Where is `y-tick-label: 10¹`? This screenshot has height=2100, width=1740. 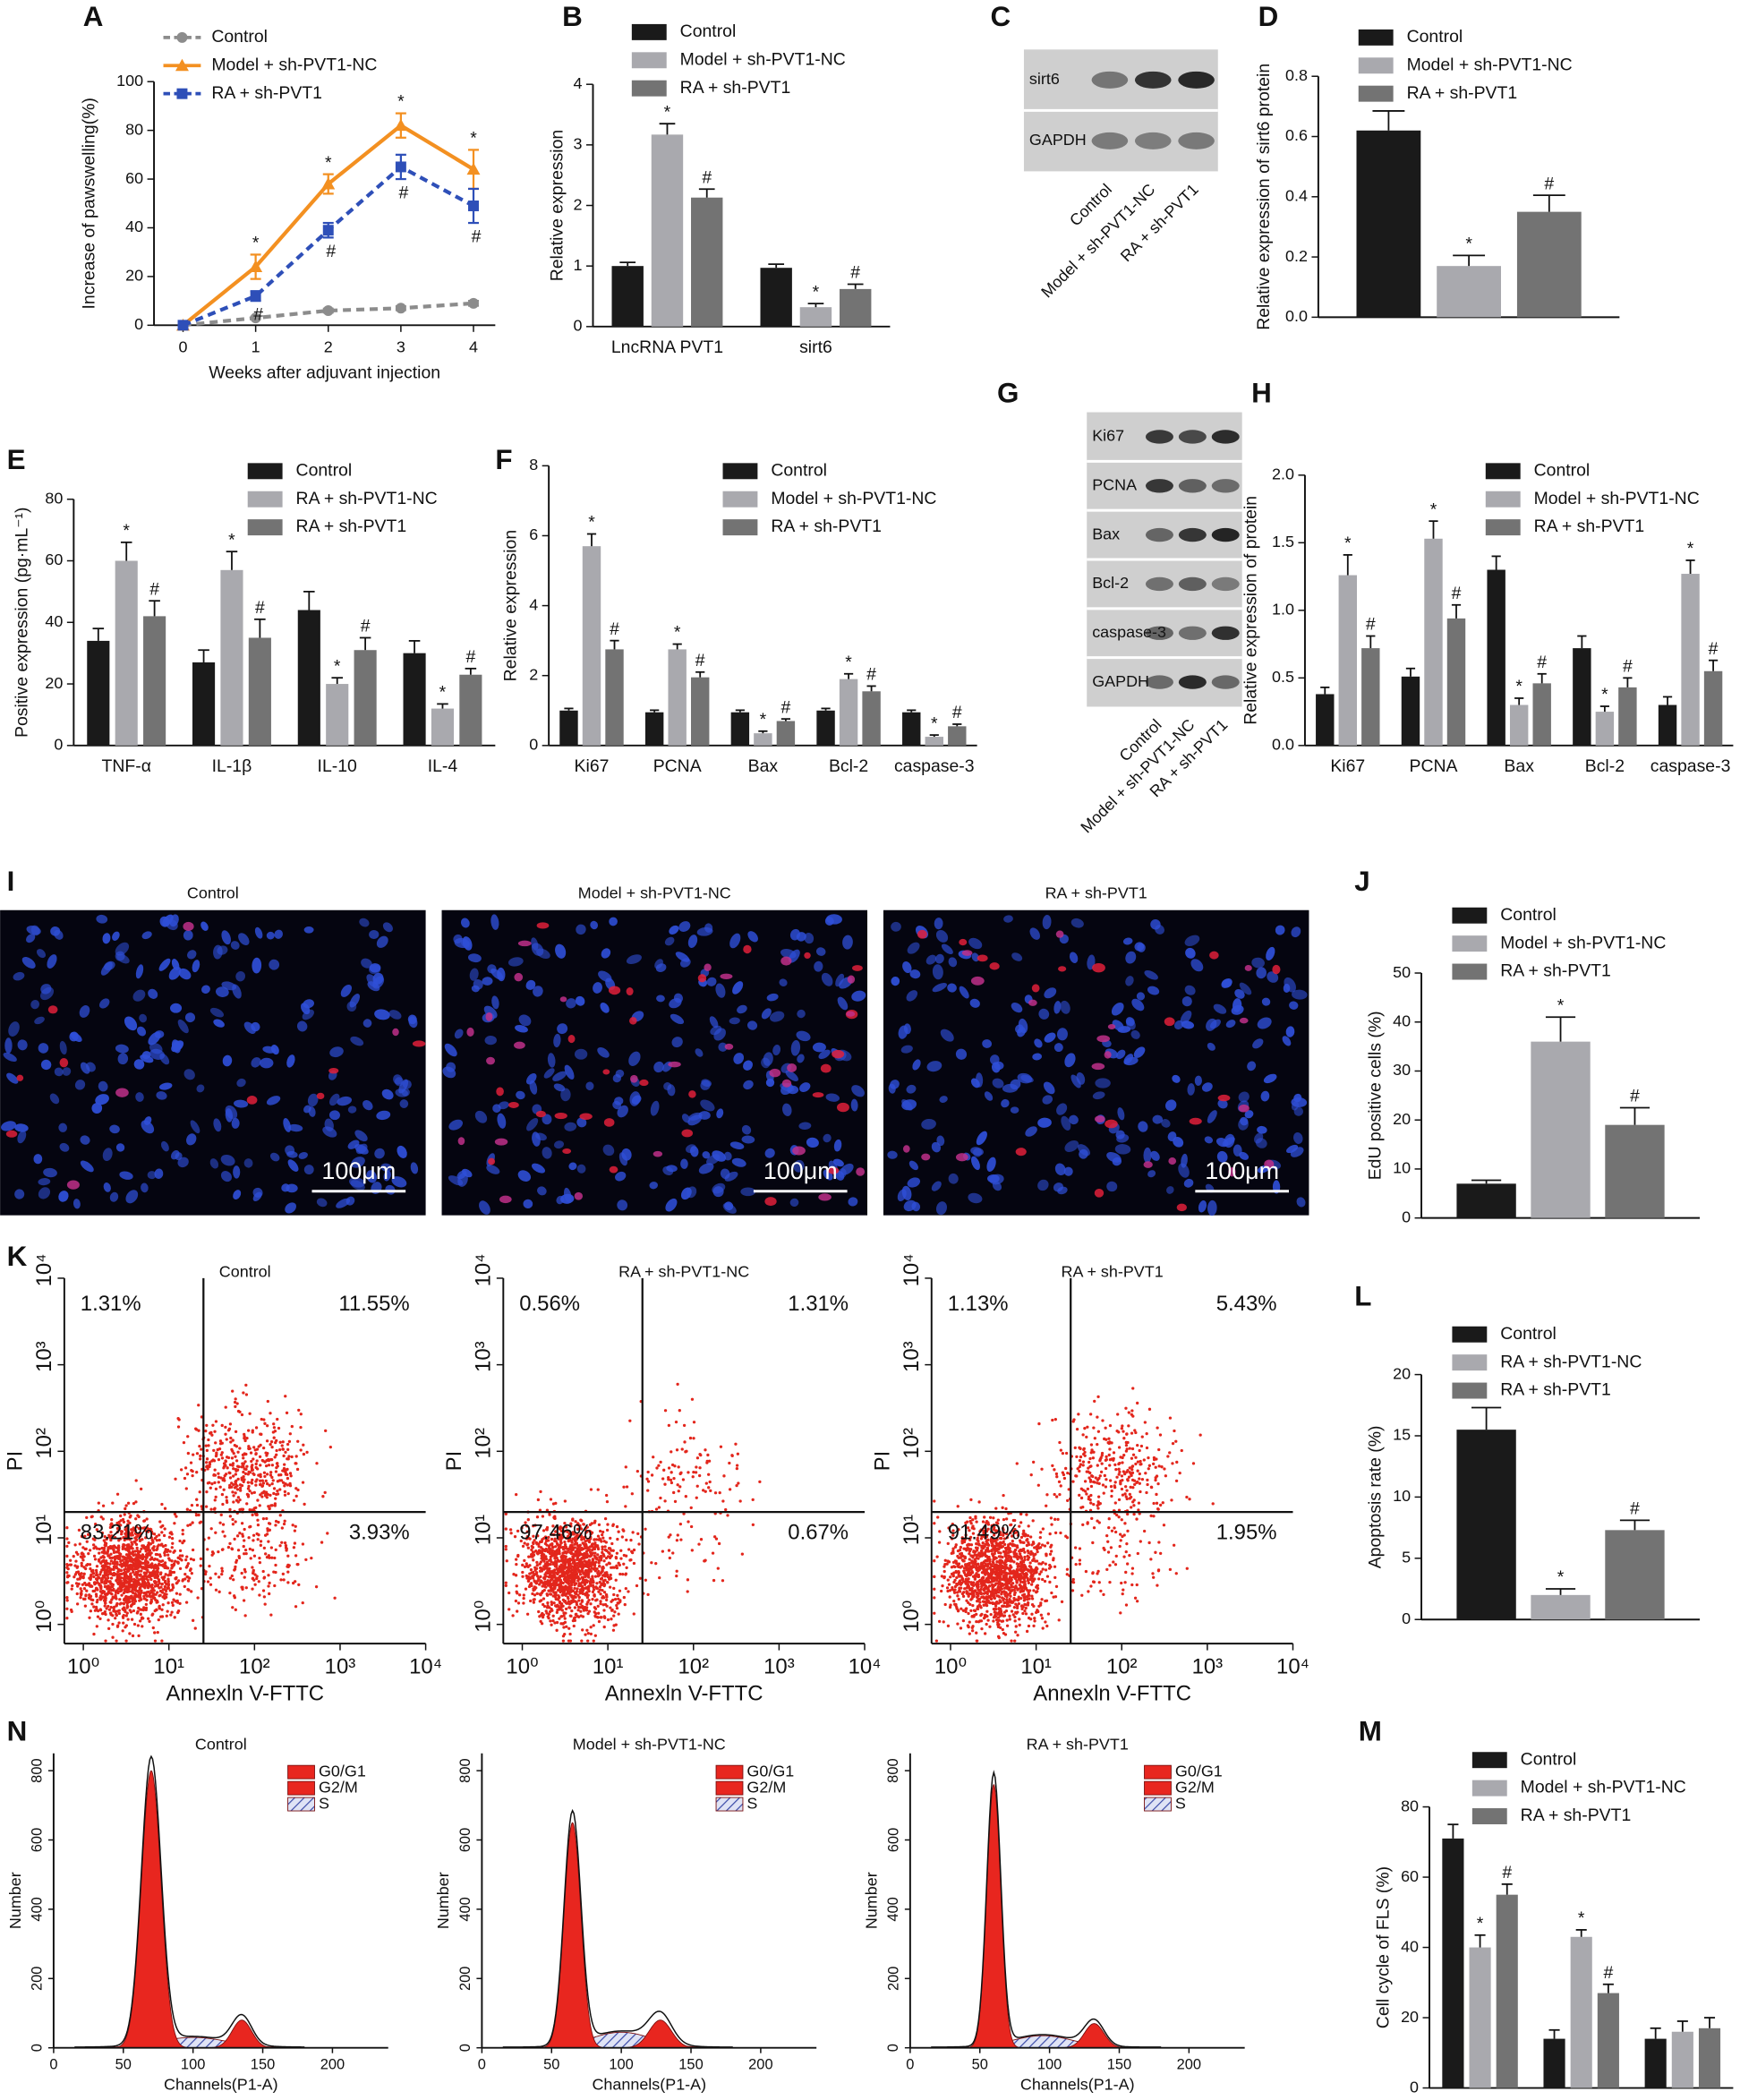
y-tick-label: 10¹ is located at coordinates (44, 1530).